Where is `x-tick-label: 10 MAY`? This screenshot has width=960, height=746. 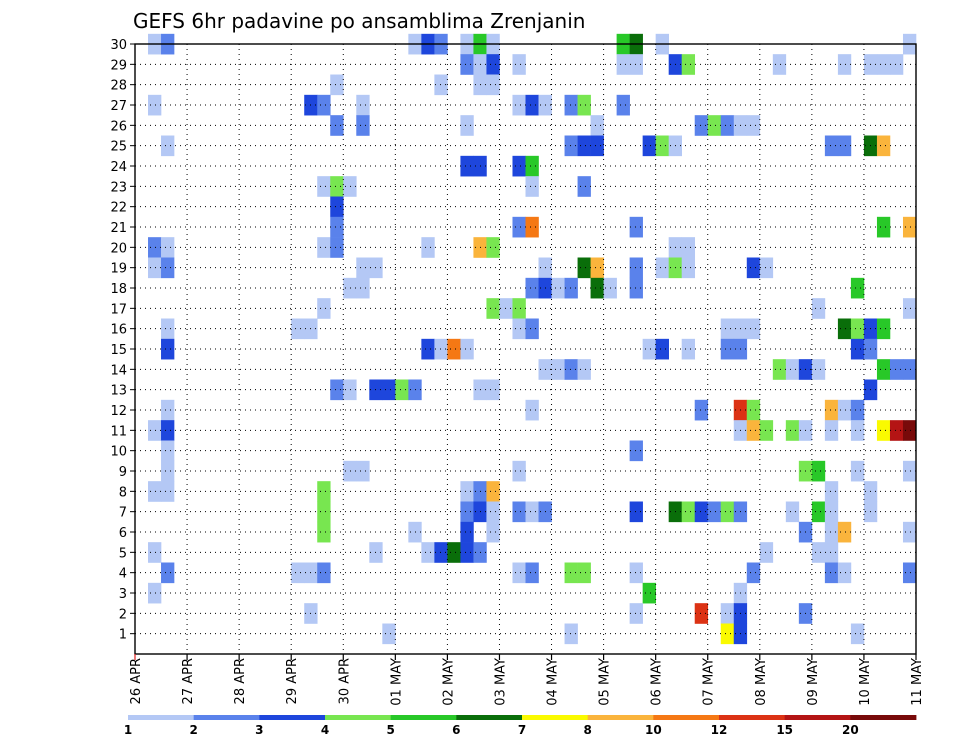
x-tick-label: 10 MAY is located at coordinates (865, 682).